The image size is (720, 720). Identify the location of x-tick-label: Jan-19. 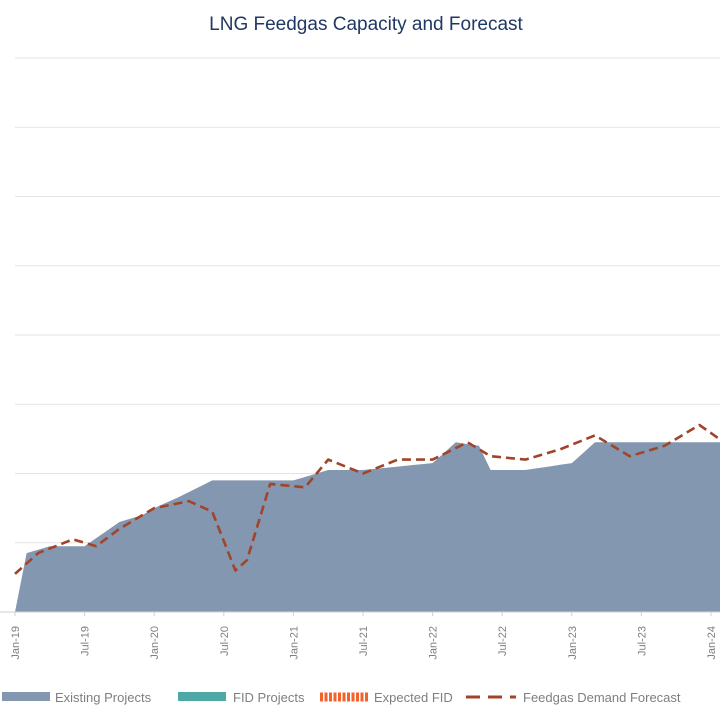
(16, 643).